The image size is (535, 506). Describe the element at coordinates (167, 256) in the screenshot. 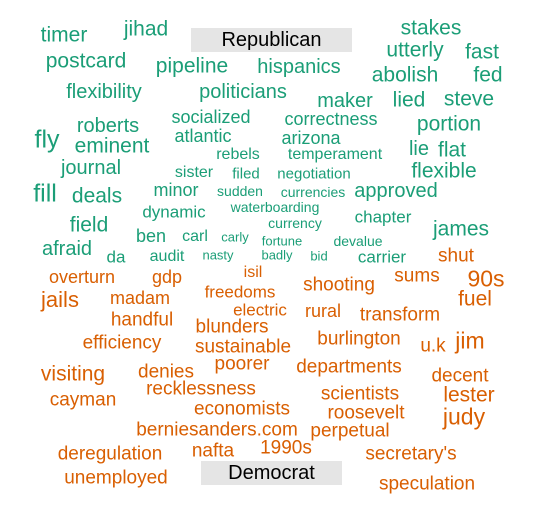

I see `word-republican-51: audit` at that location.